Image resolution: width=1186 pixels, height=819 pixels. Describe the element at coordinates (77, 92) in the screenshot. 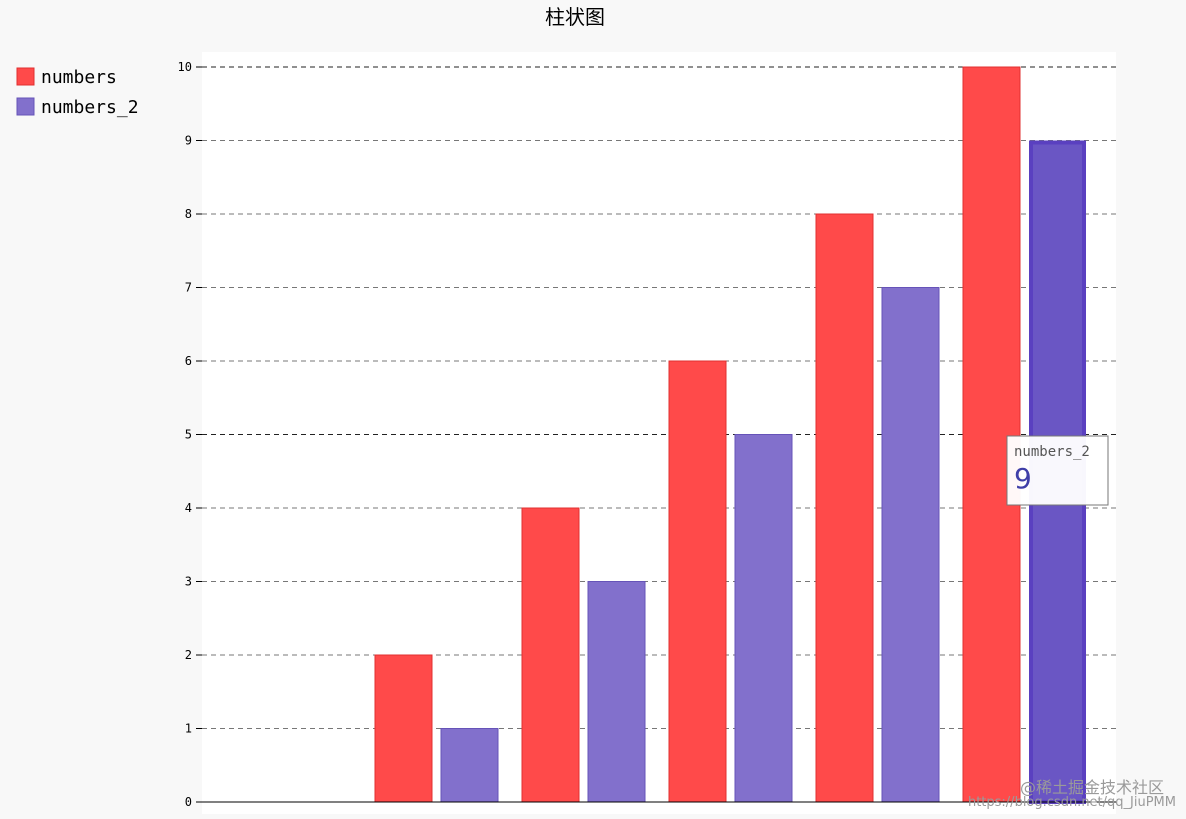

I see `legend: numbers numbers_2` at that location.